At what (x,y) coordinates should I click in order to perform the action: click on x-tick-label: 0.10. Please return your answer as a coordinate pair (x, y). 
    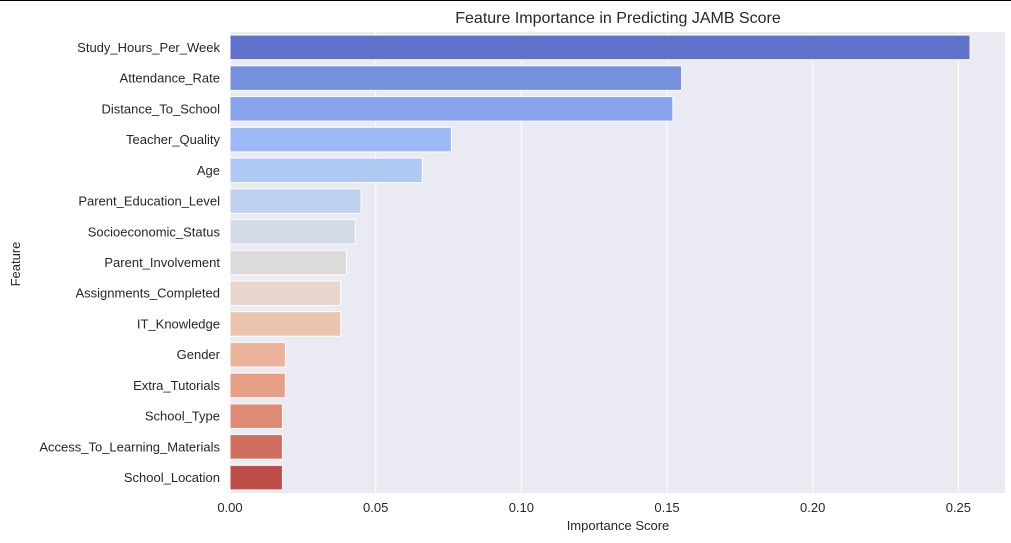
    Looking at the image, I should click on (521, 507).